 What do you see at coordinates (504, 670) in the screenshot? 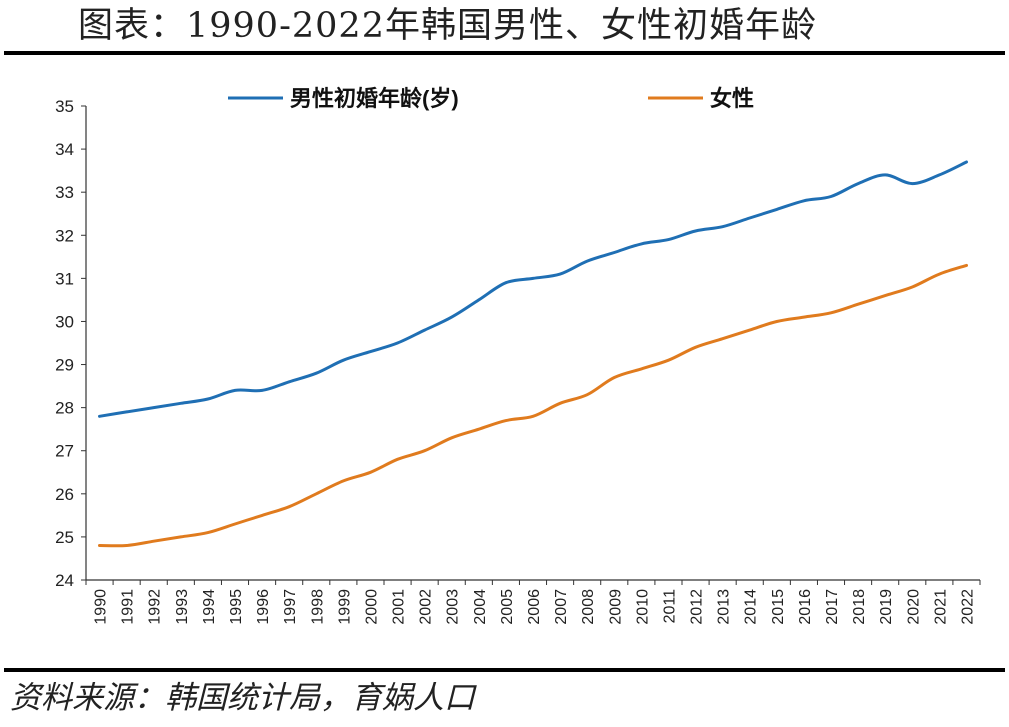
I see `bottom-rule` at bounding box center [504, 670].